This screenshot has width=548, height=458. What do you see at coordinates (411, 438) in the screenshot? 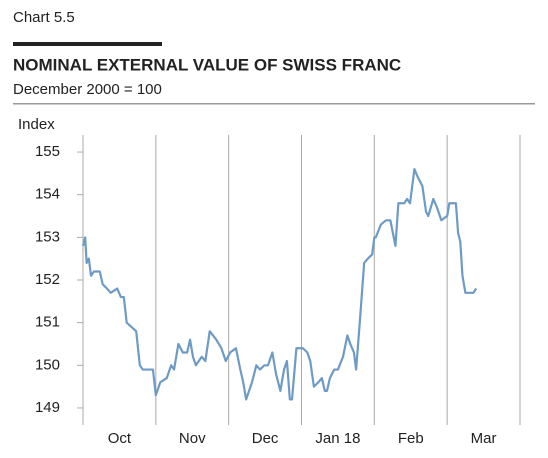
I see `x-tick-label: Feb` at bounding box center [411, 438].